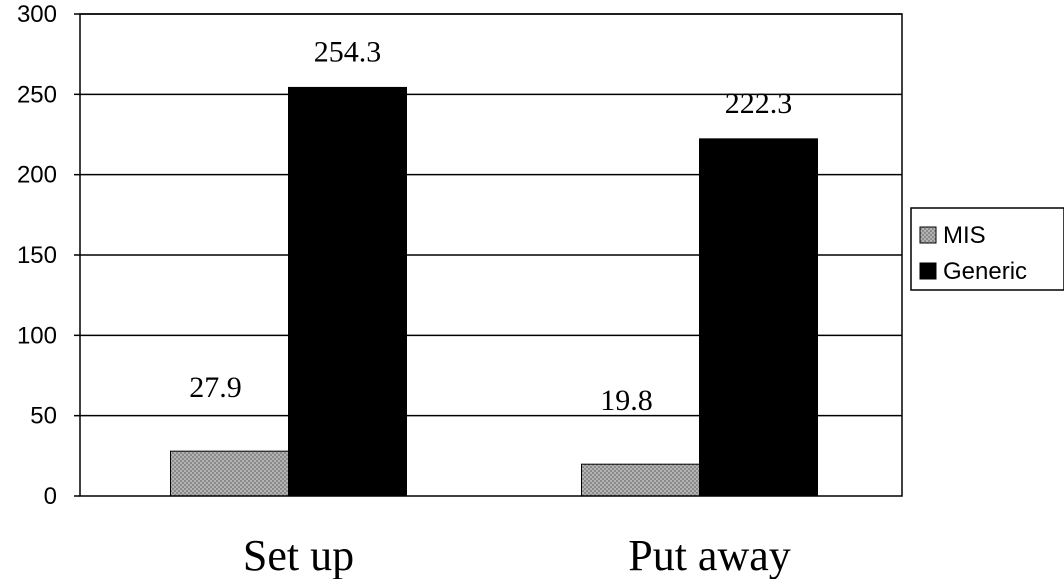 Image resolution: width=1064 pixels, height=584 pixels. What do you see at coordinates (640, 480) in the screenshot?
I see `bar-mis-put-away` at bounding box center [640, 480].